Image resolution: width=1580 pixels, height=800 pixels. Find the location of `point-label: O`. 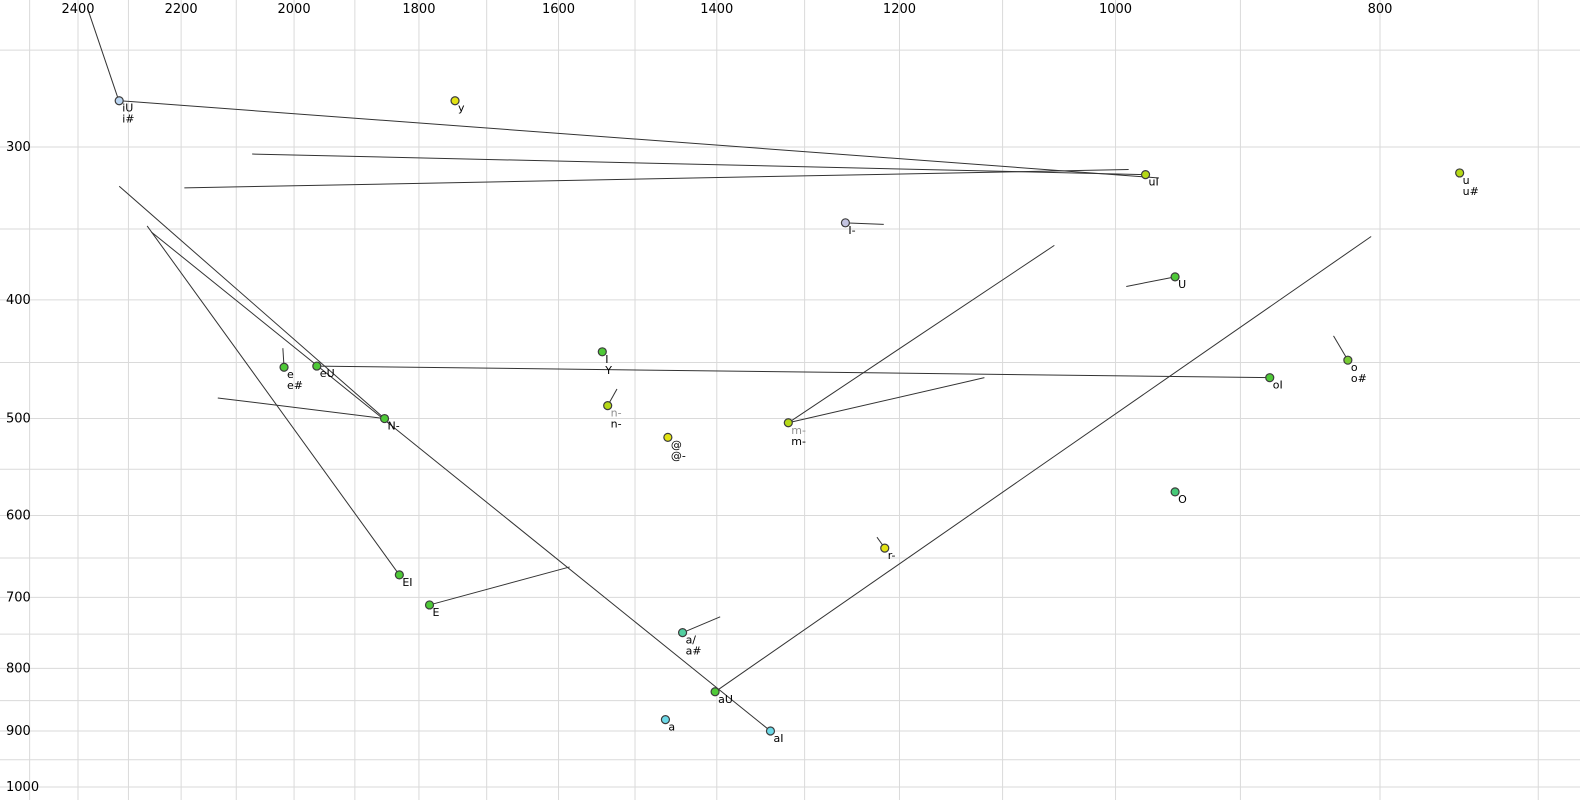

point-label: O is located at coordinates (1182, 499).